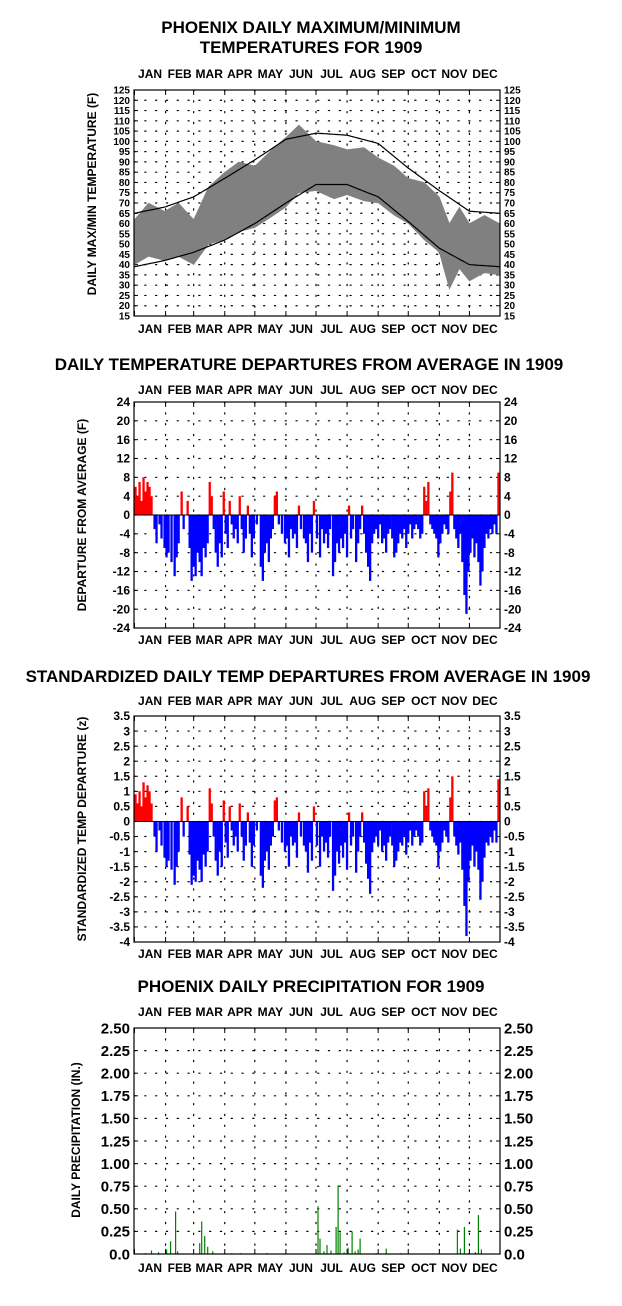 This screenshot has width=622, height=1306. I want to click on x-tick-label-bottom: SEP, so click(393, 1268).